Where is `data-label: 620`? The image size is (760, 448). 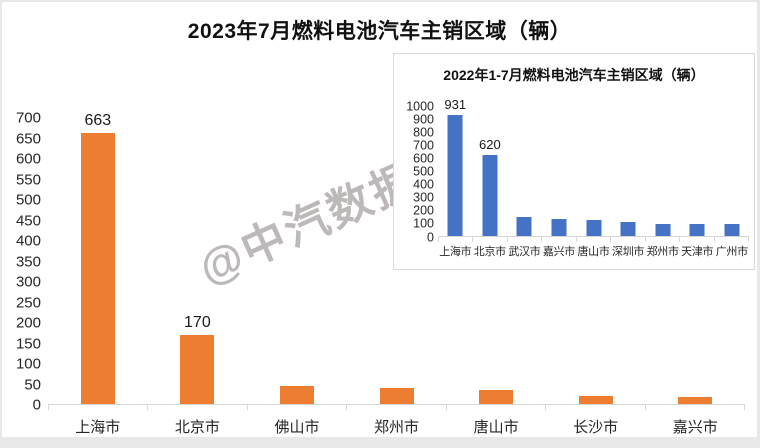 data-label: 620 is located at coordinates (489, 145).